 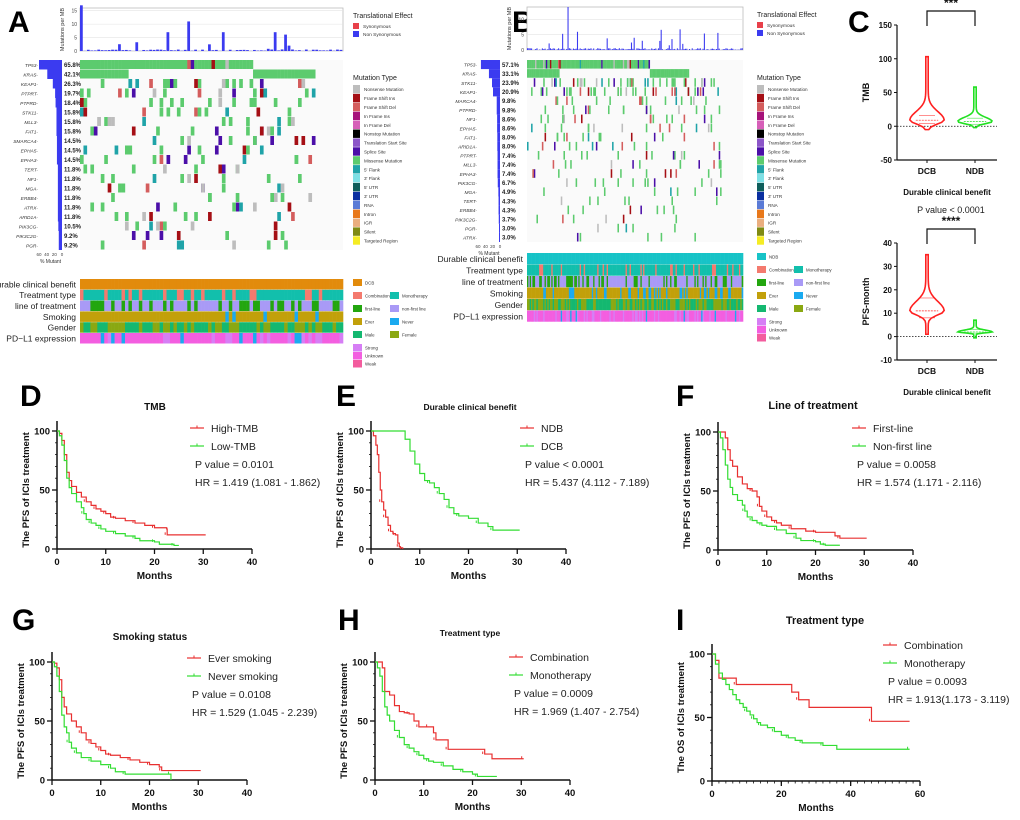 What do you see at coordinates (776, 169) in the screenshot?
I see `mutation-type-label: 5' Flank` at bounding box center [776, 169].